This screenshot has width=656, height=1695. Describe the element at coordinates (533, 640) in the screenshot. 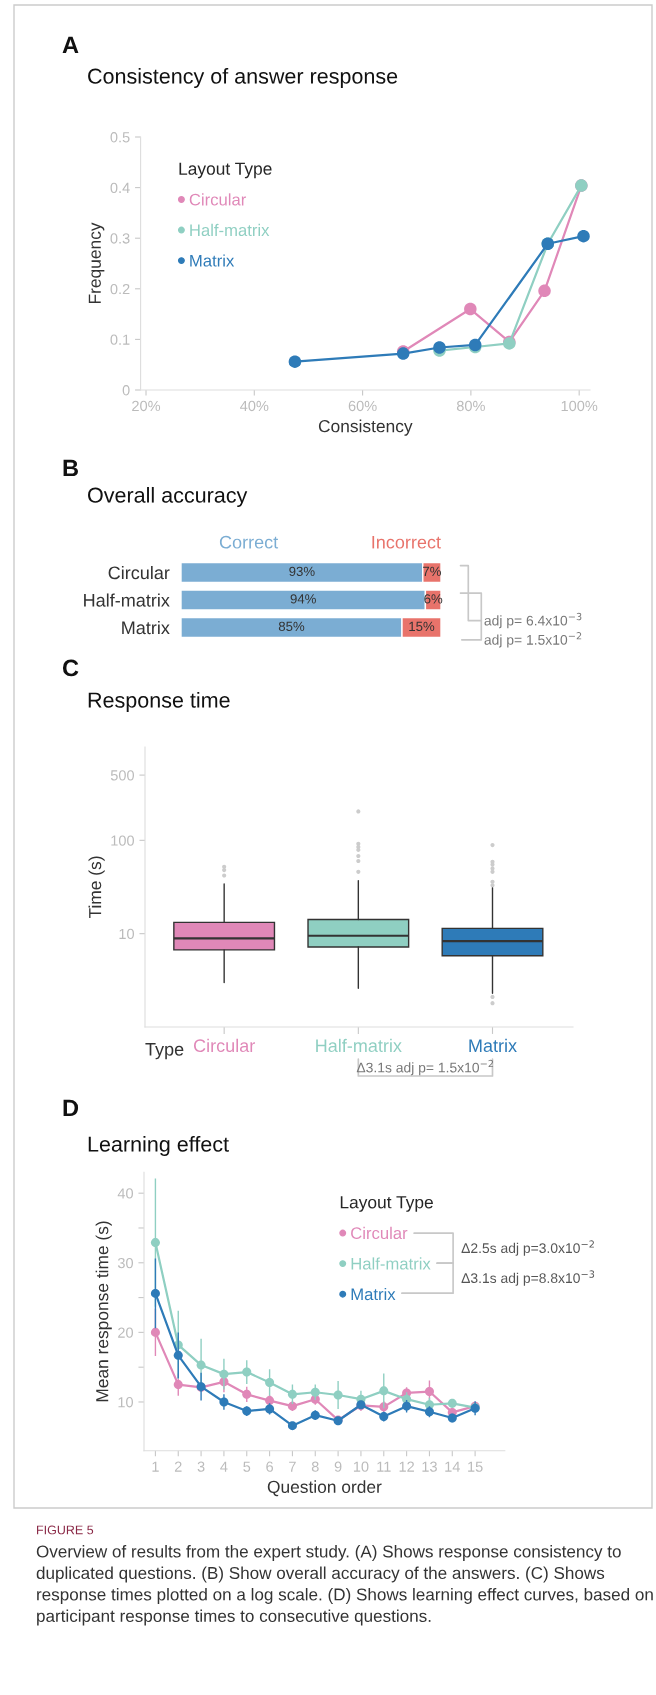

I see `text: adj p= 1.5x10$^{−2}$` at that location.